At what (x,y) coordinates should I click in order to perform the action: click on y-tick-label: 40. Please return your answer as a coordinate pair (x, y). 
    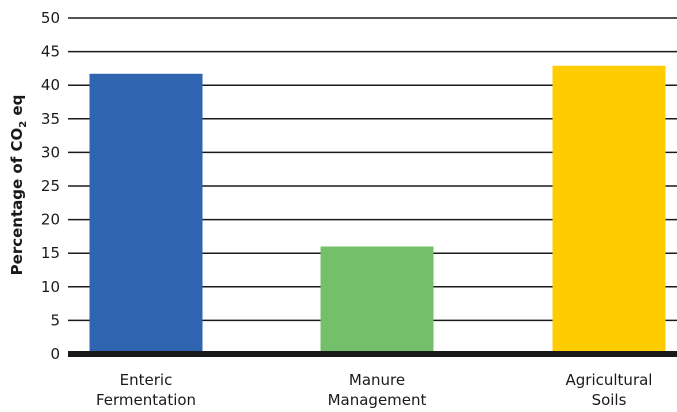
    Looking at the image, I should click on (50, 85).